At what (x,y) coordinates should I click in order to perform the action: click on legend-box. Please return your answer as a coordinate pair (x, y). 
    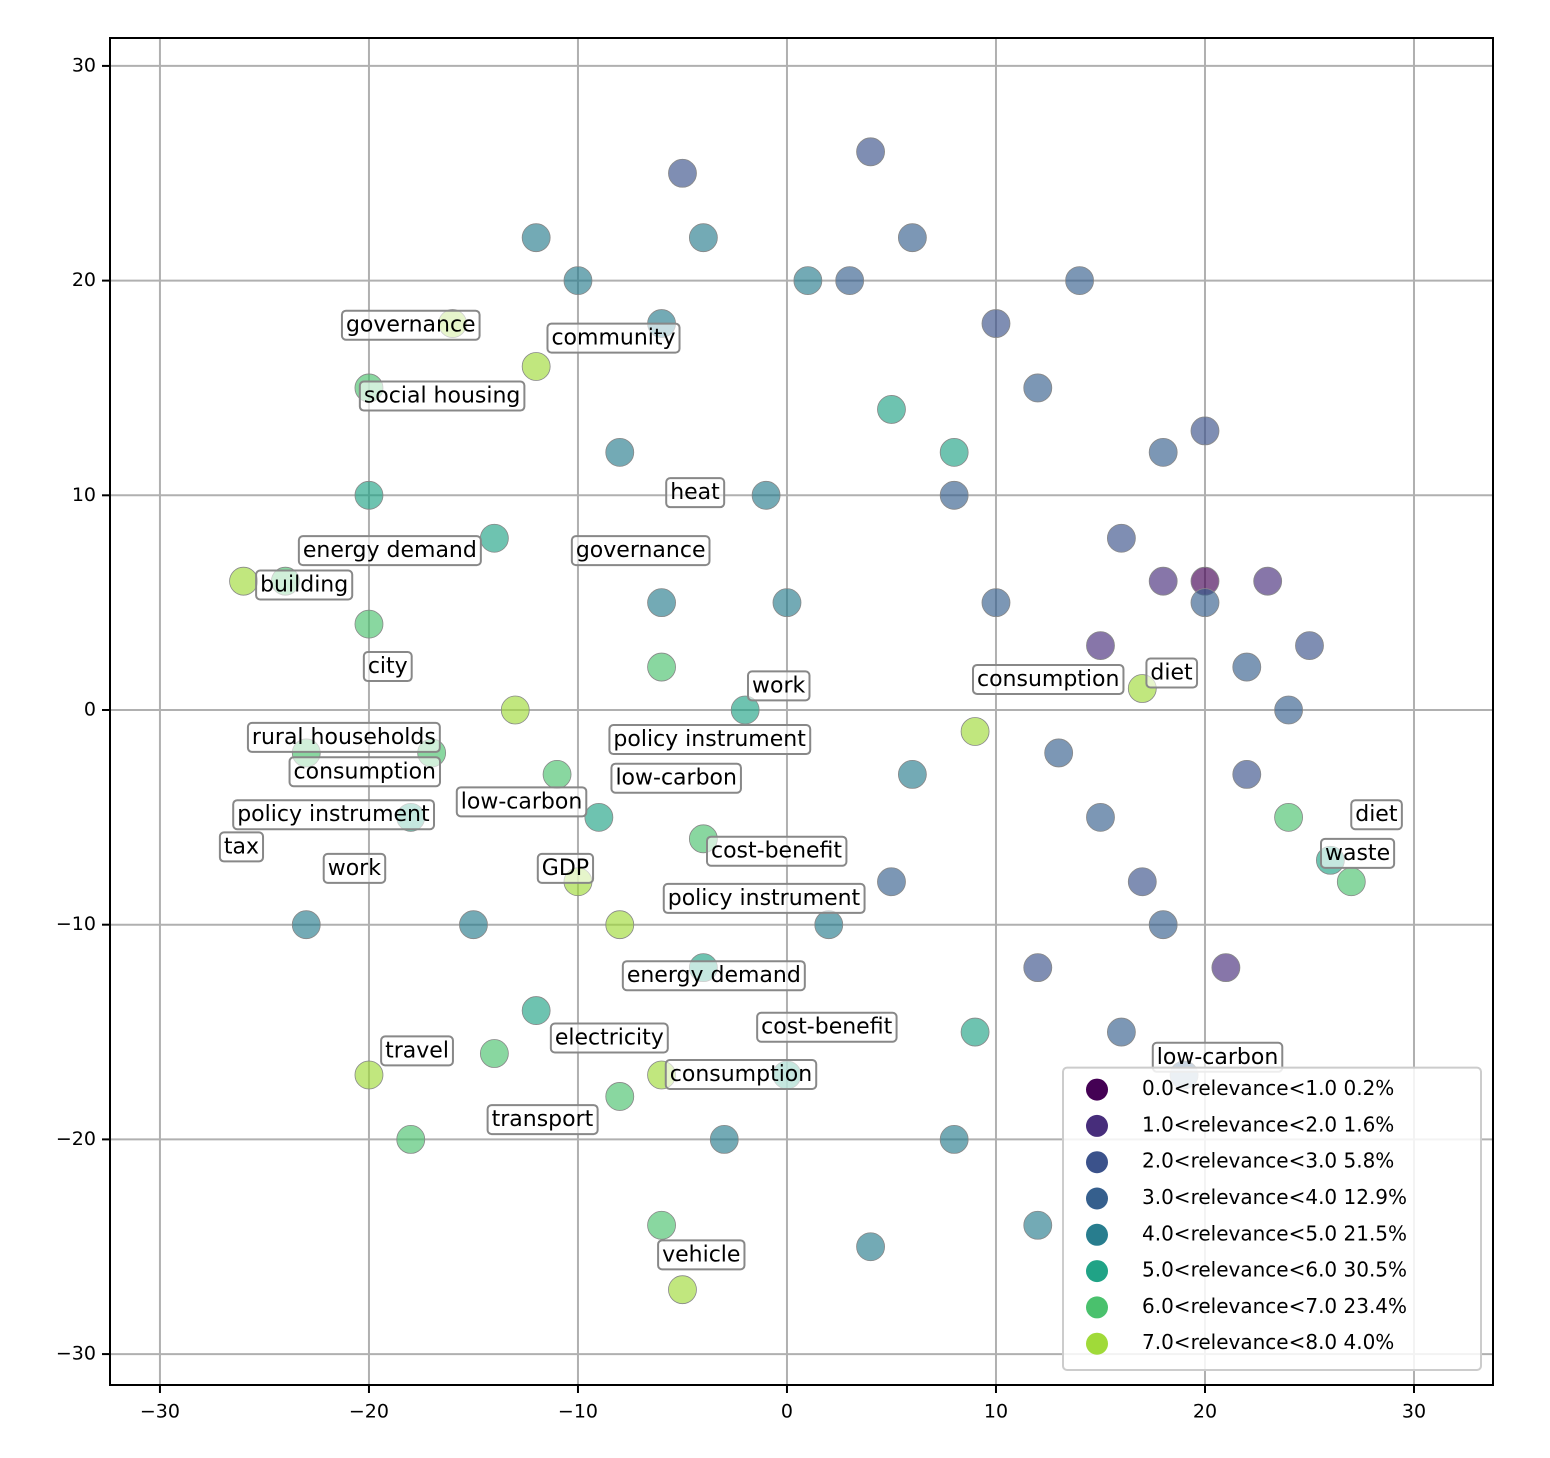
    Looking at the image, I should click on (1272, 1218).